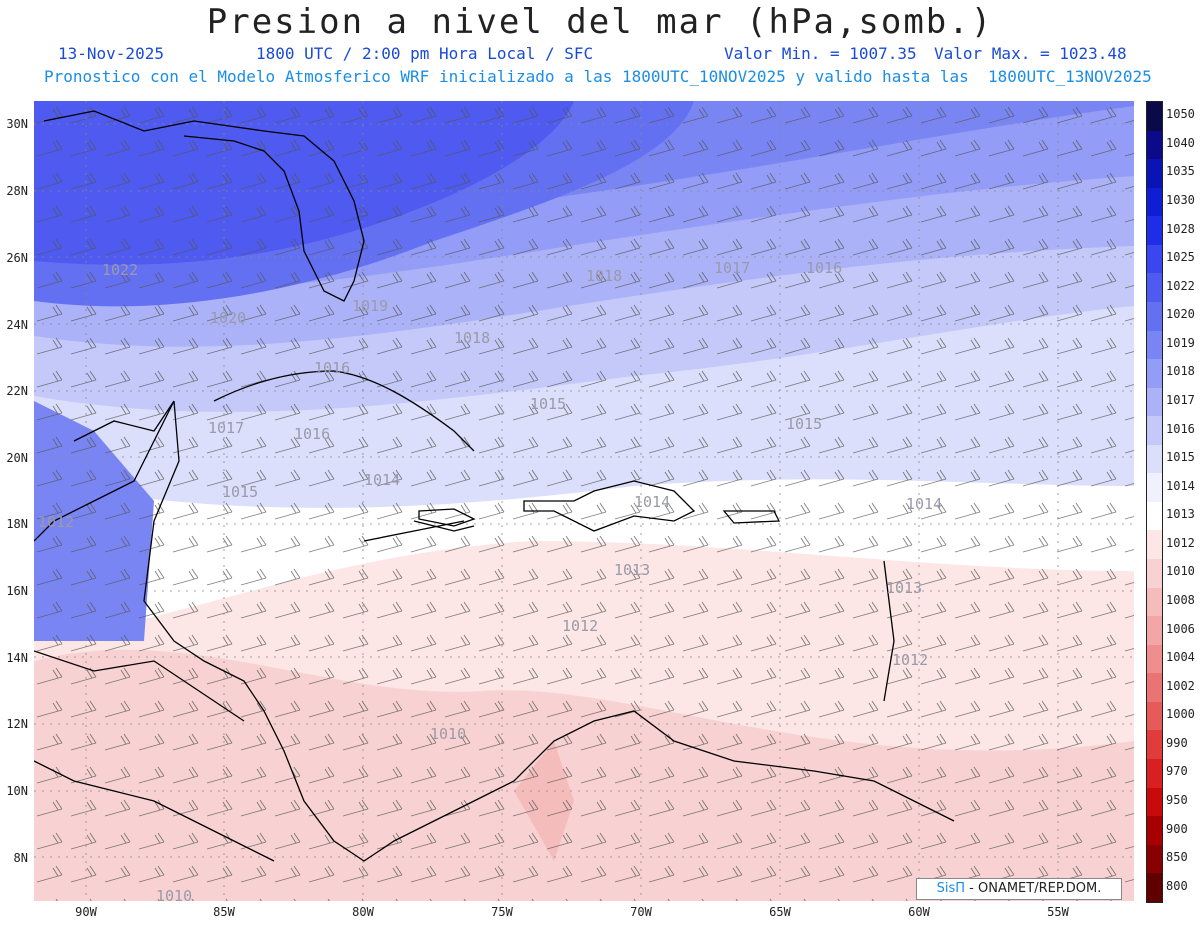 The height and width of the screenshot is (927, 1200). Describe the element at coordinates (951, 888) in the screenshot. I see `credit-brand: SisΠ` at that location.